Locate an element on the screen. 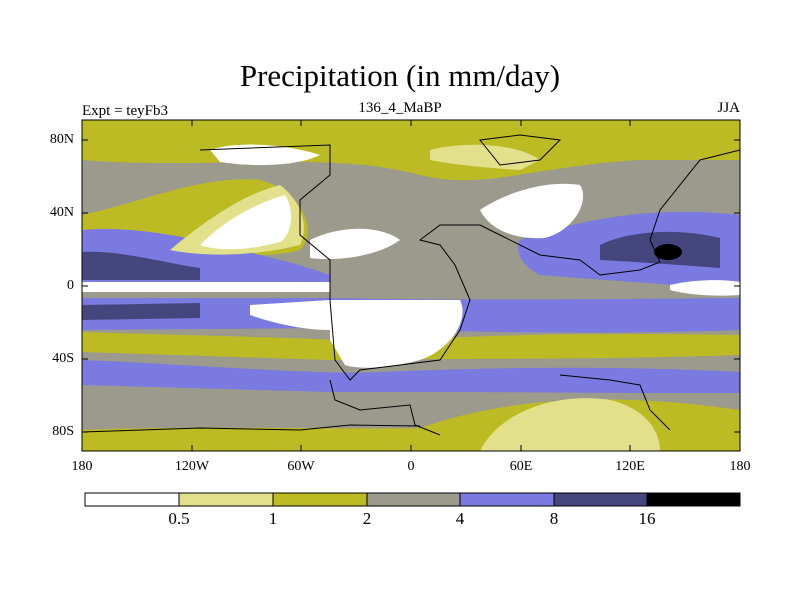 The height and width of the screenshot is (600, 800). lat-label-40n: 40N is located at coordinates (61, 212).